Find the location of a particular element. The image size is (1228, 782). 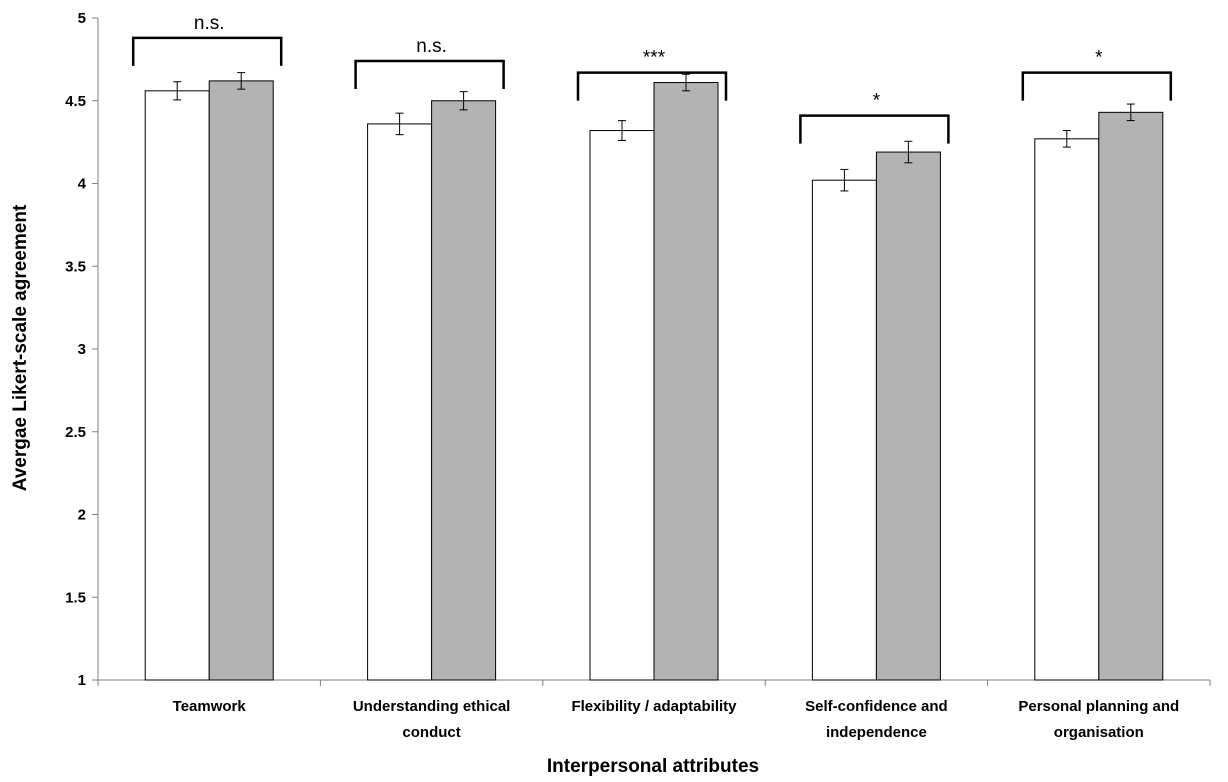

error-bars is located at coordinates (654, 132).